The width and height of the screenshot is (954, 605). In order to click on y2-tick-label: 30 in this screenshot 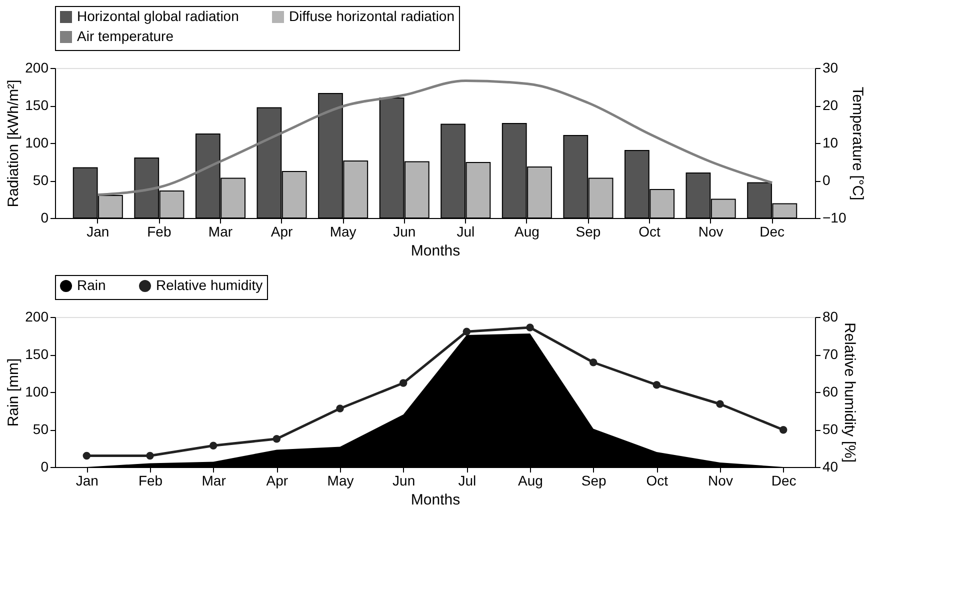, I will do `click(830, 68)`.